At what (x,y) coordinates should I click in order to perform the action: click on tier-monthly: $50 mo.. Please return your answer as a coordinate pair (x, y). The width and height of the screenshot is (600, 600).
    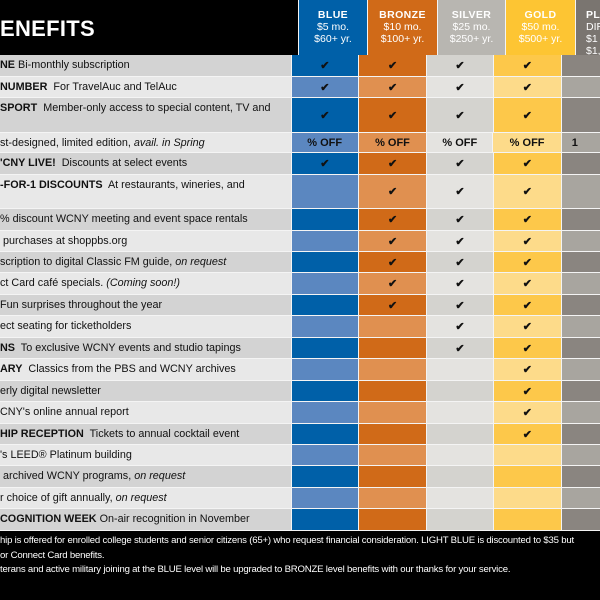
    Looking at the image, I should click on (540, 27).